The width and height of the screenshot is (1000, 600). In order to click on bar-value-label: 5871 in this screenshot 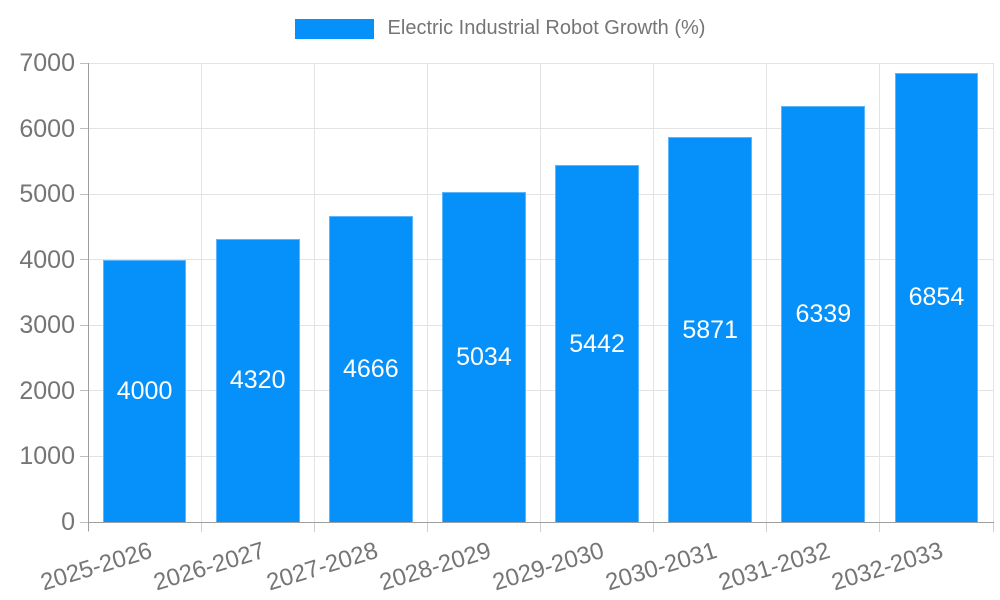, I will do `click(710, 329)`.